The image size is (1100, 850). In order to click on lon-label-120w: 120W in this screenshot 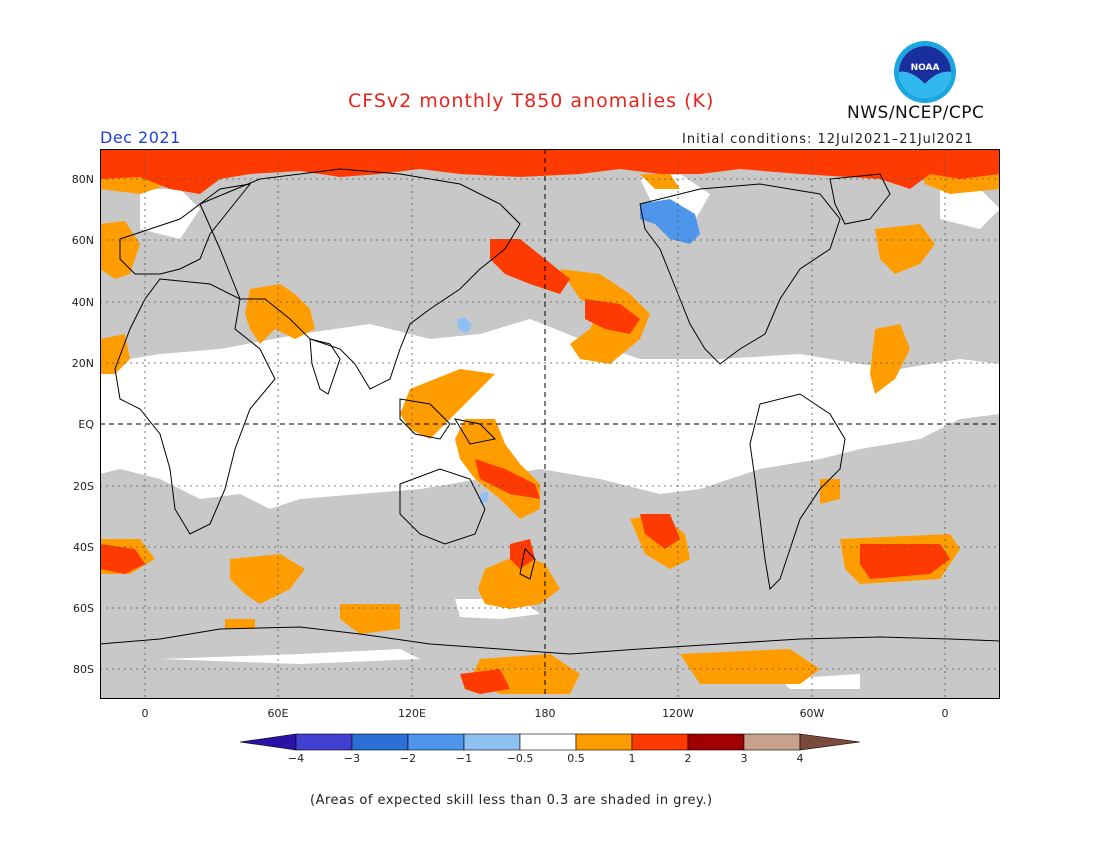, I will do `click(678, 713)`.